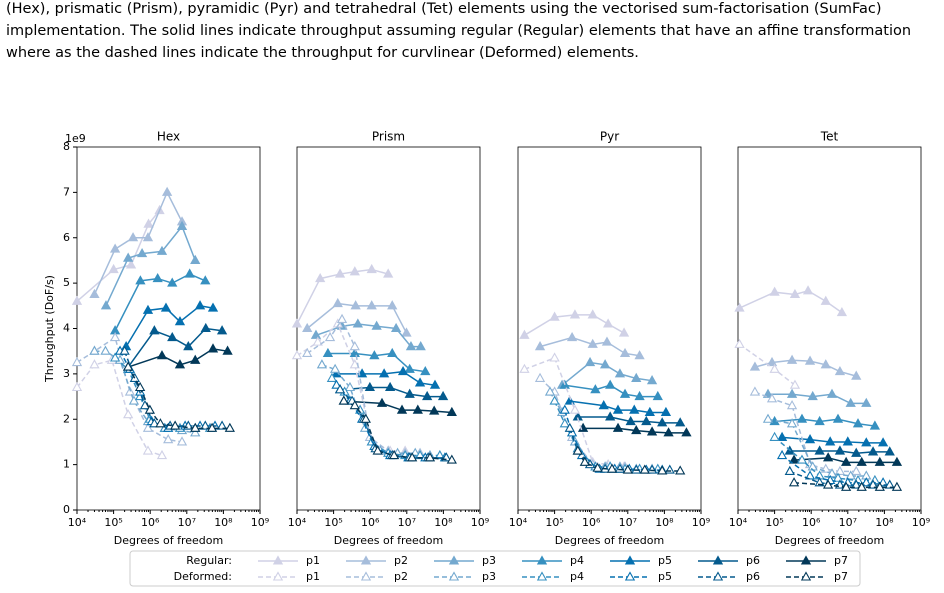 This screenshot has height=593, width=944. Describe the element at coordinates (401, 560) in the screenshot. I see `legend-label: p2` at that location.